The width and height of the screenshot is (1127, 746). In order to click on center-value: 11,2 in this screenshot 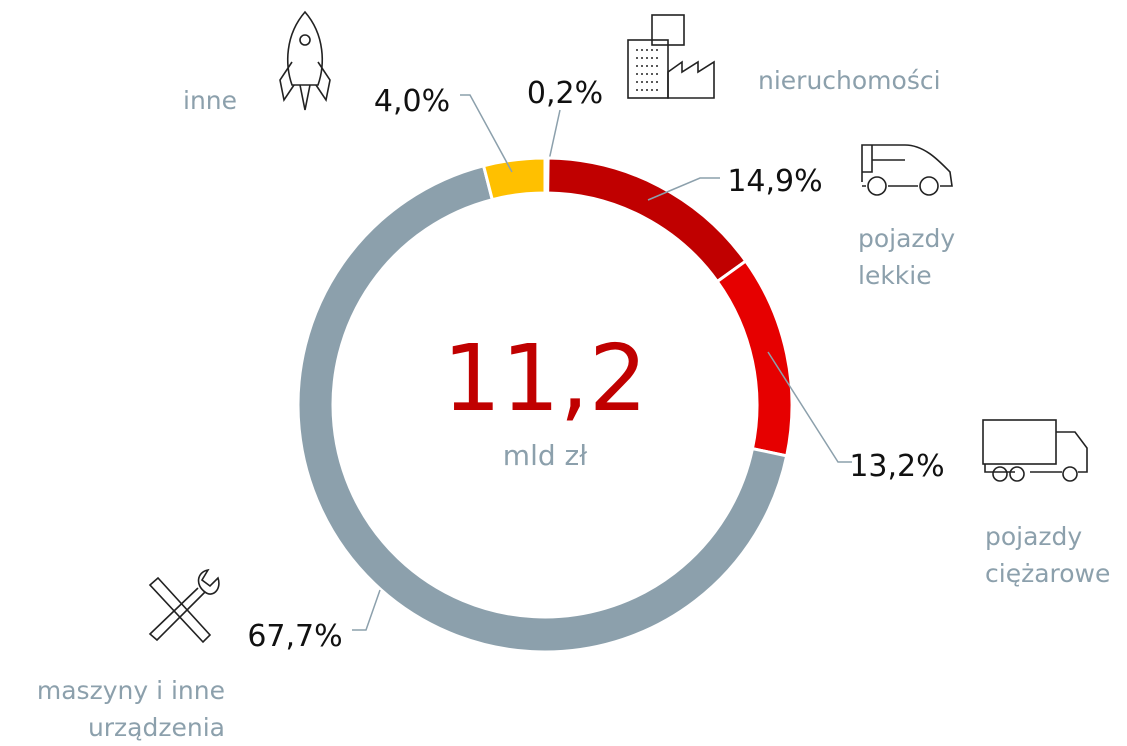, I will do `click(545, 378)`.